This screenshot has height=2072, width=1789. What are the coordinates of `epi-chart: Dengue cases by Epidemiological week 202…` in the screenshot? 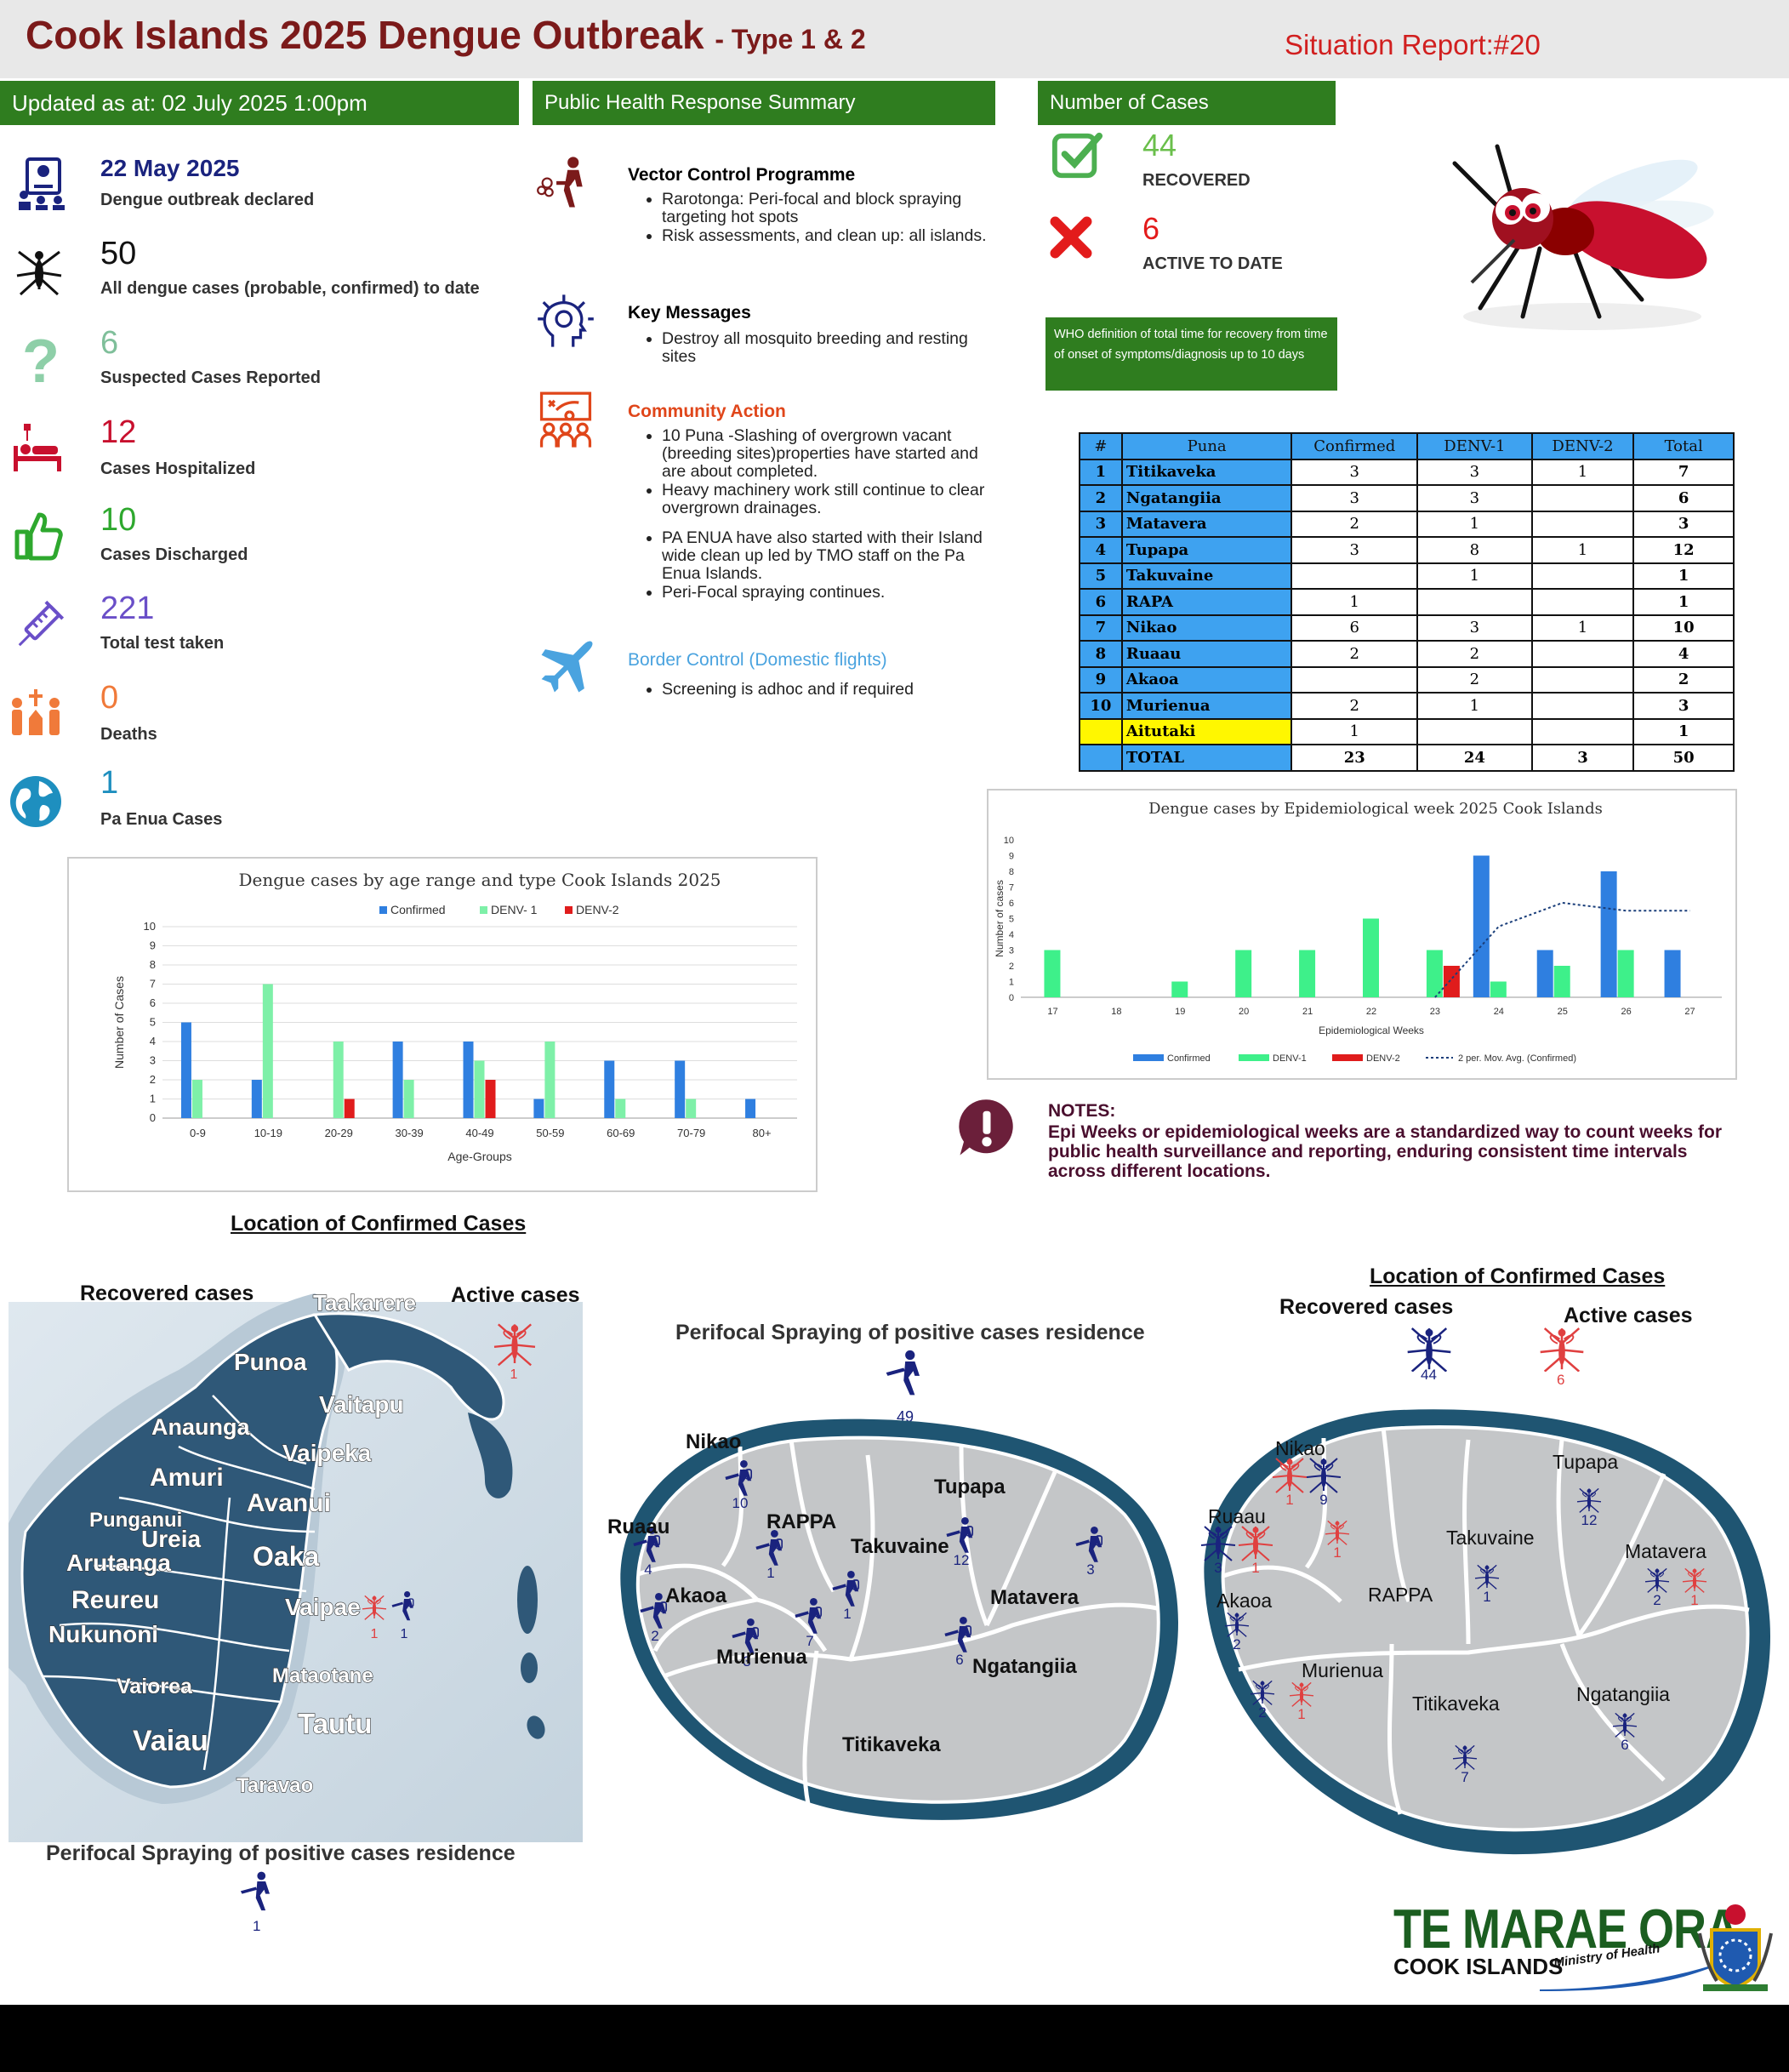 It's located at (1358, 932).